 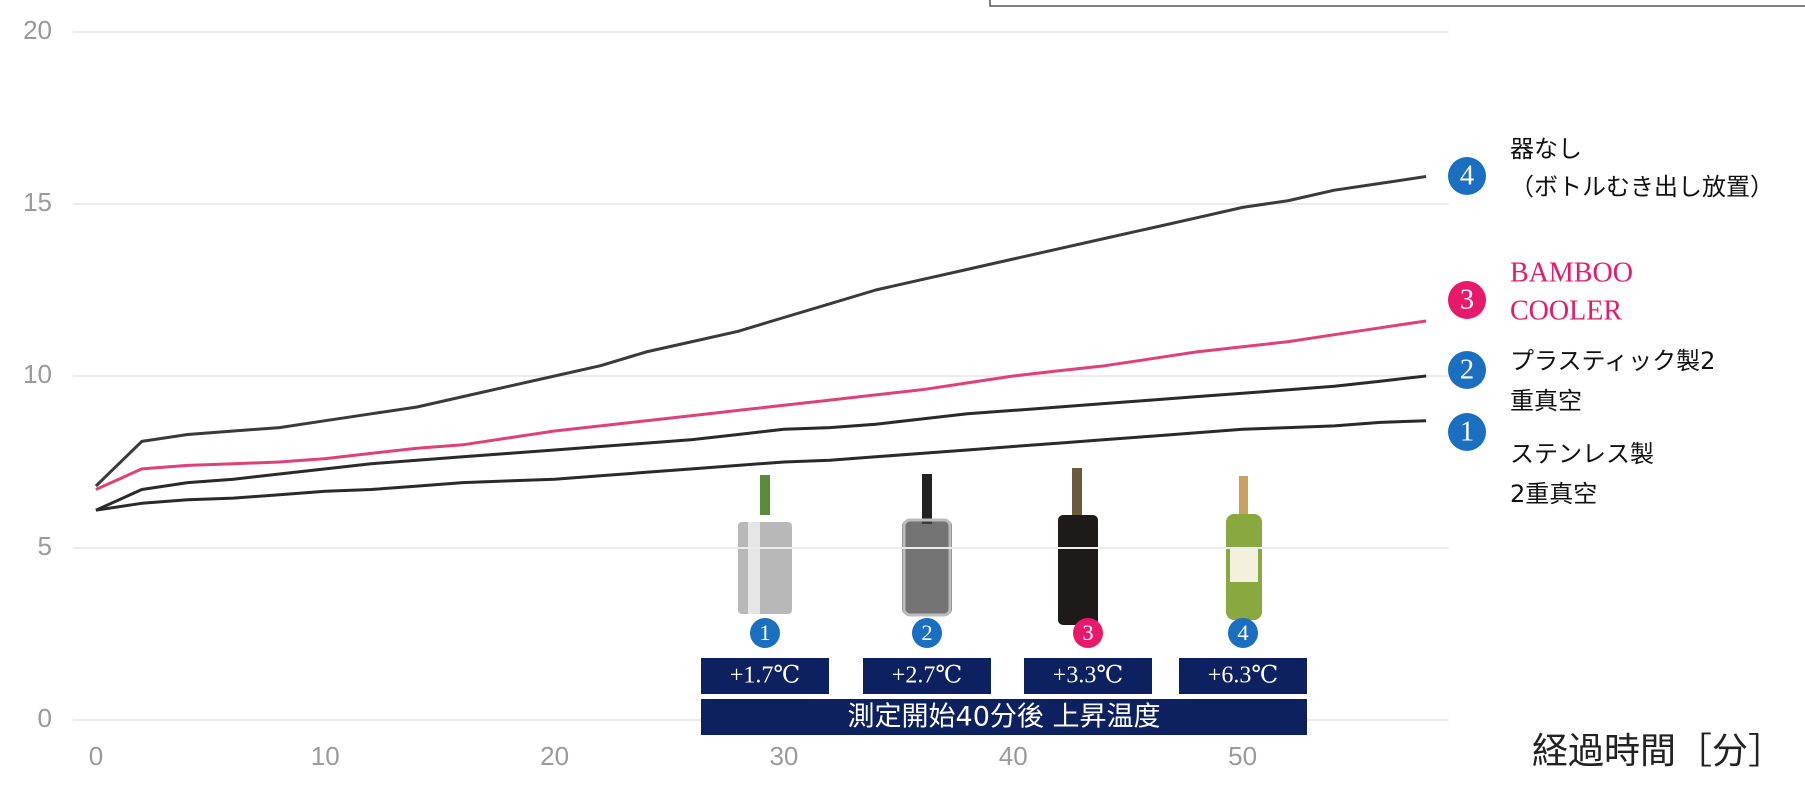 I want to click on x-tick-label: 40, so click(x=1013, y=756).